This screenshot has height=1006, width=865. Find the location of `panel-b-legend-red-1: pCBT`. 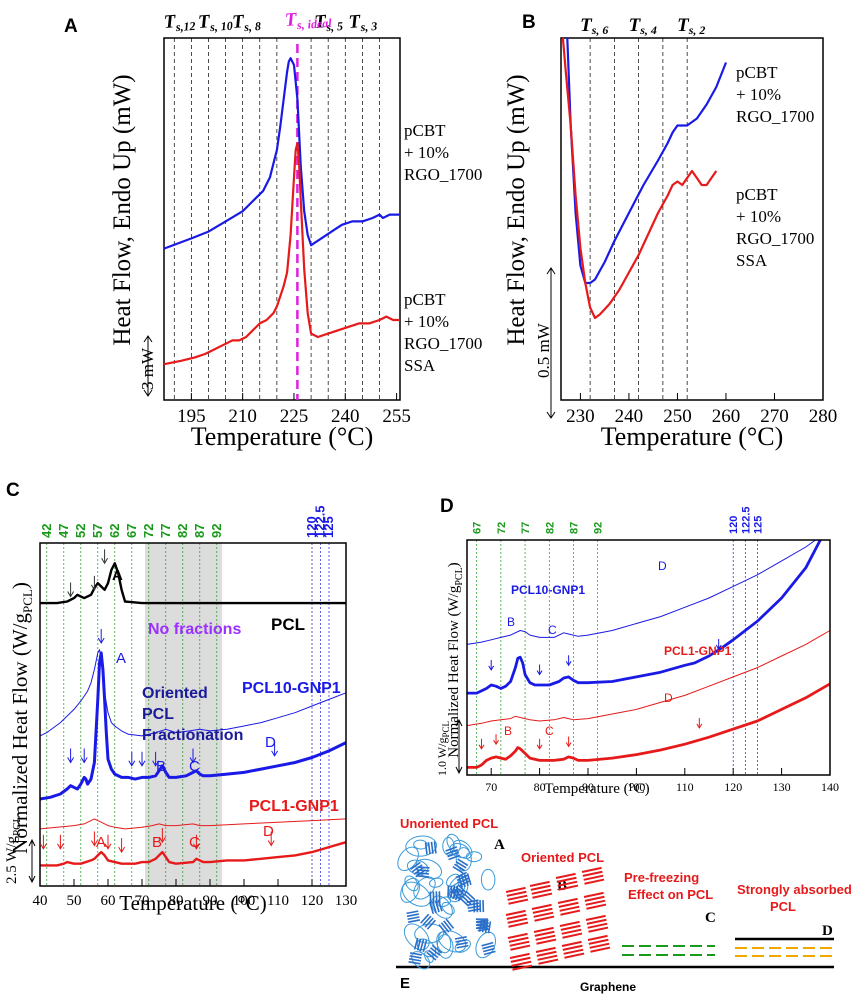

panel-b-legend-red-1: pCBT is located at coordinates (757, 194).